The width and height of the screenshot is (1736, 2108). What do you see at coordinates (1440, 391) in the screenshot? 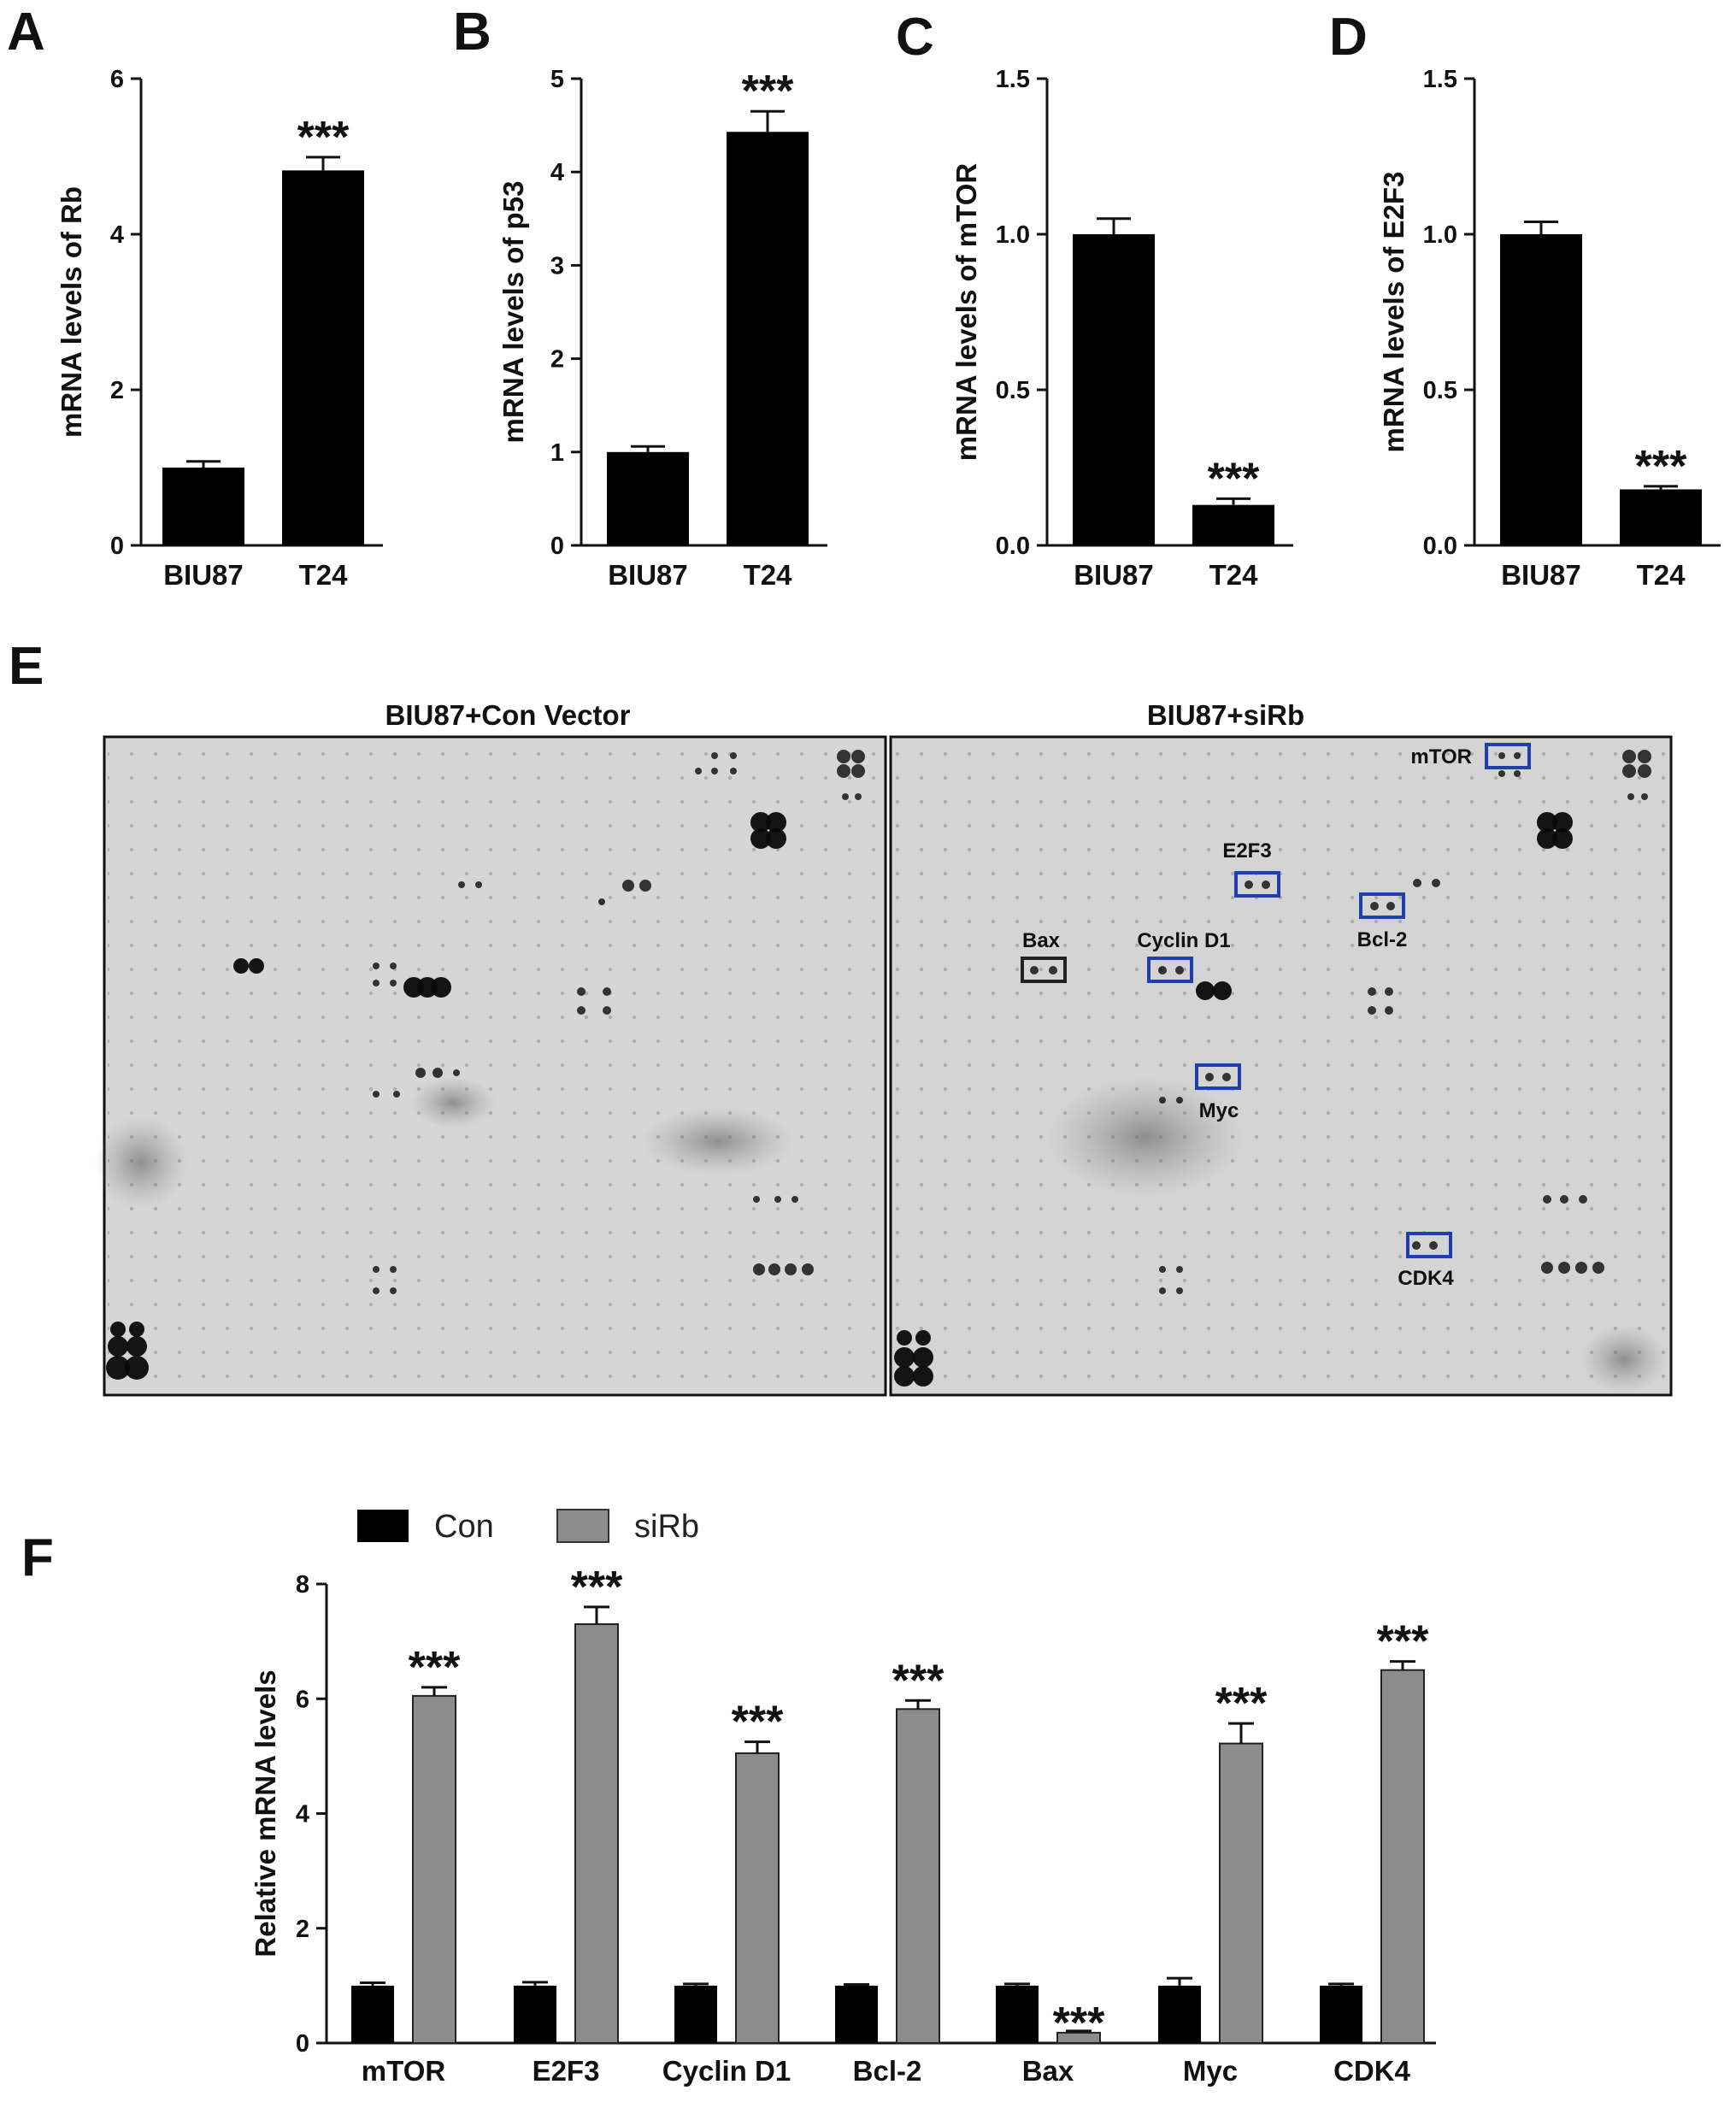
I see `y-tick-label: 0.5` at bounding box center [1440, 391].